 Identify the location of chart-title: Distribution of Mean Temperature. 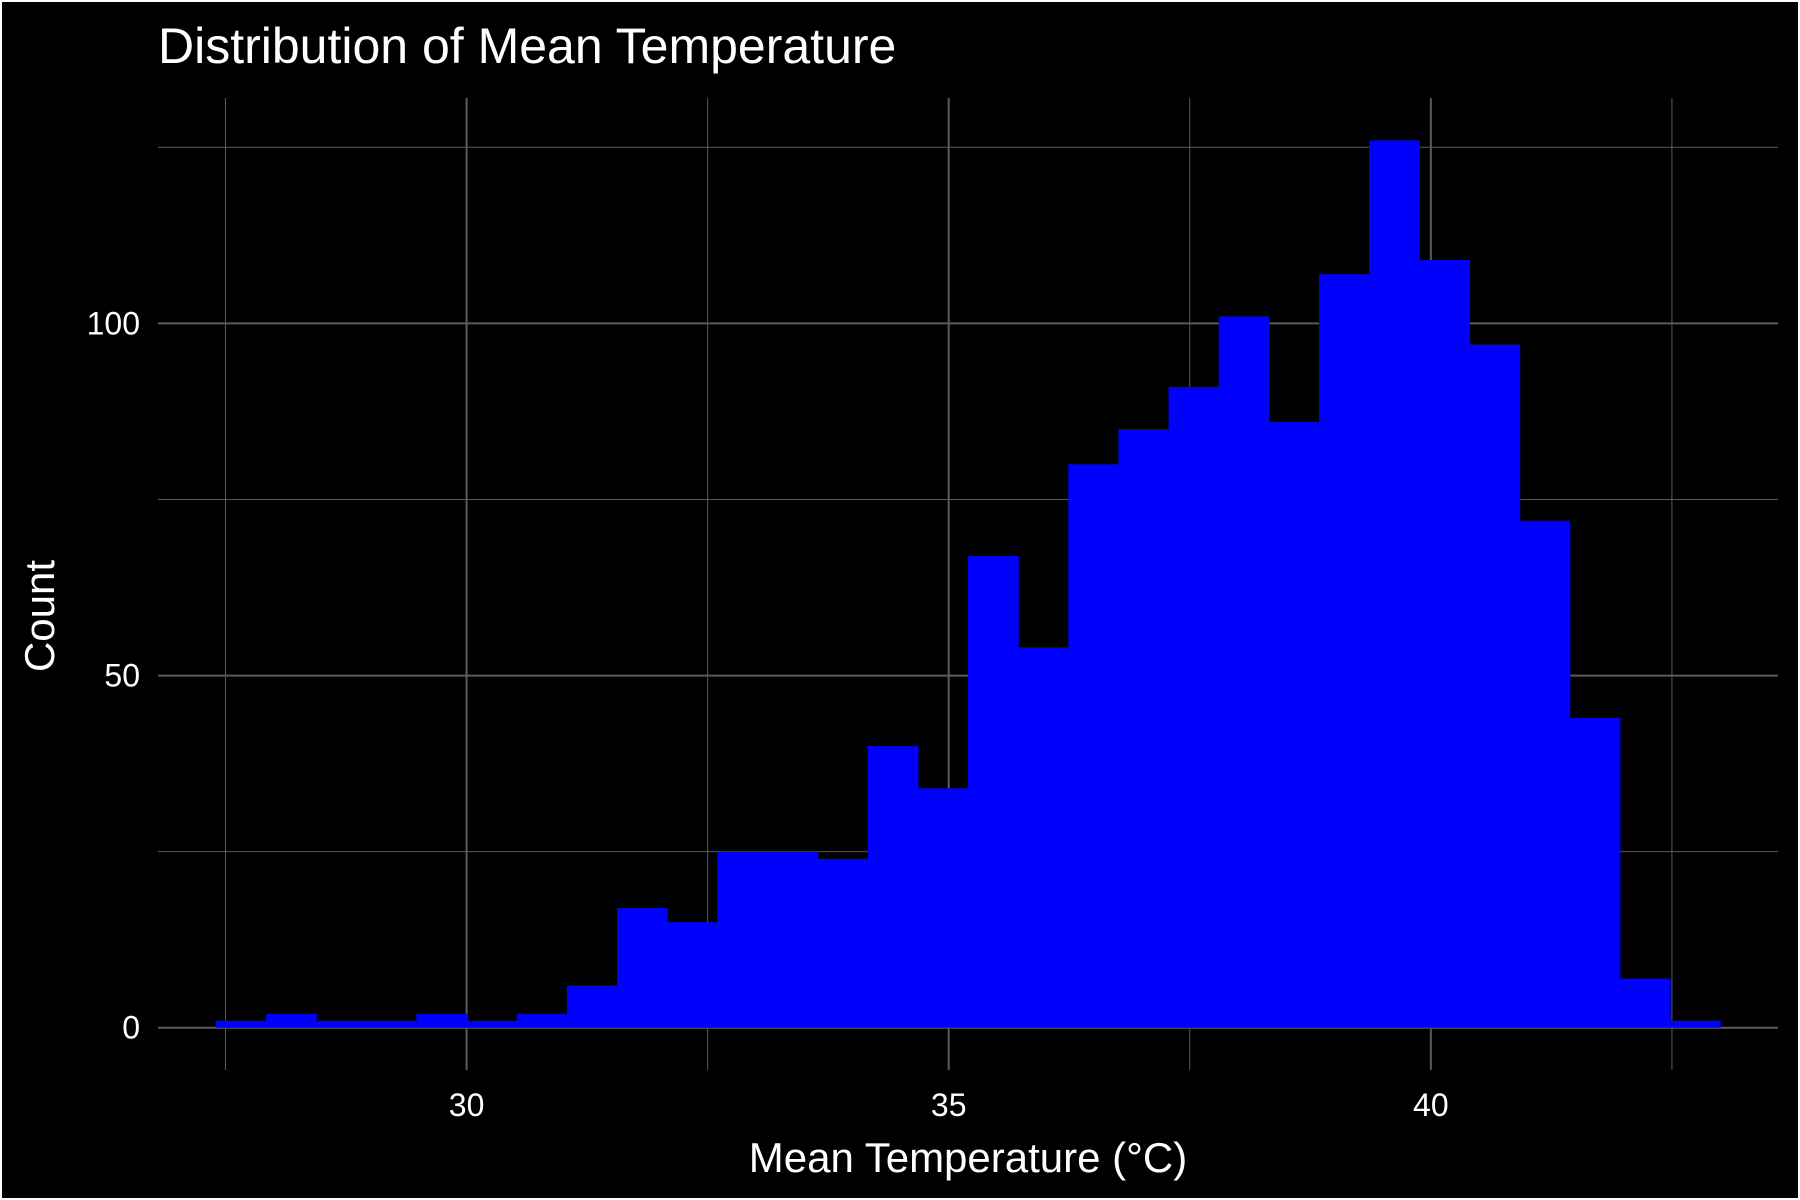
(527, 46).